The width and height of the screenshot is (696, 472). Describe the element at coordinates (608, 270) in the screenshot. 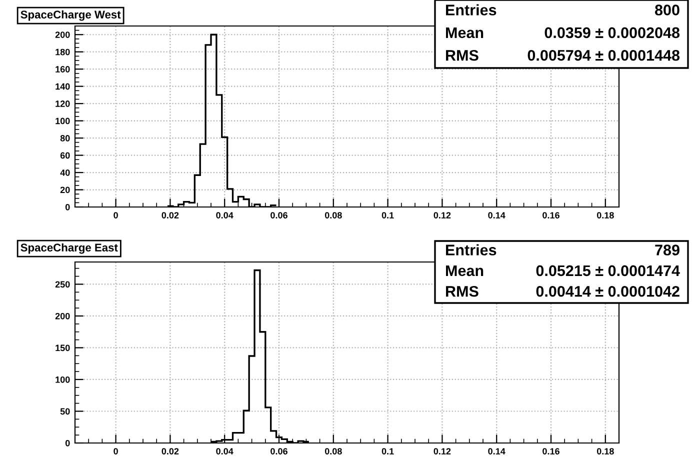

I see `annotation: 0.05215 ± 0.0001474` at that location.